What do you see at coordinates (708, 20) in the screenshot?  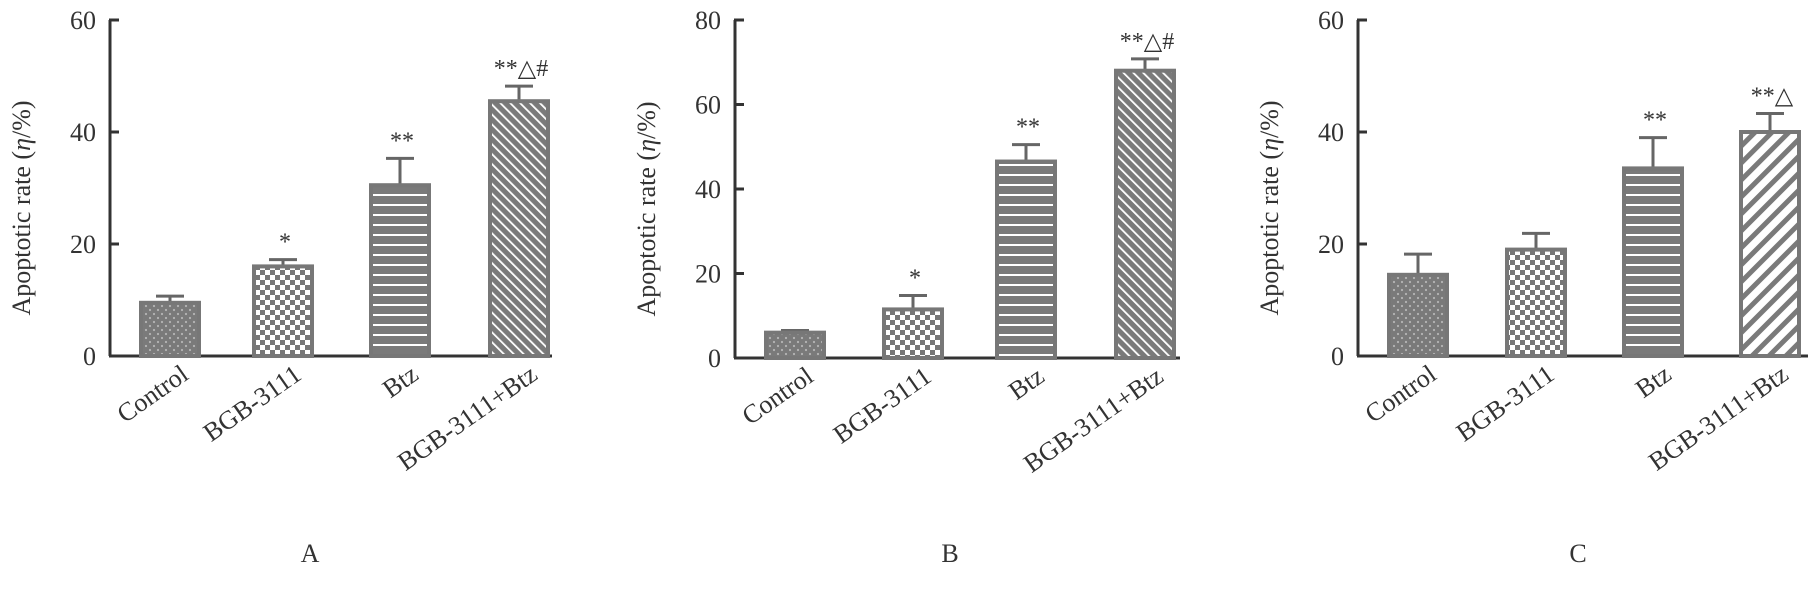 I see `y-tick-label: 80` at bounding box center [708, 20].